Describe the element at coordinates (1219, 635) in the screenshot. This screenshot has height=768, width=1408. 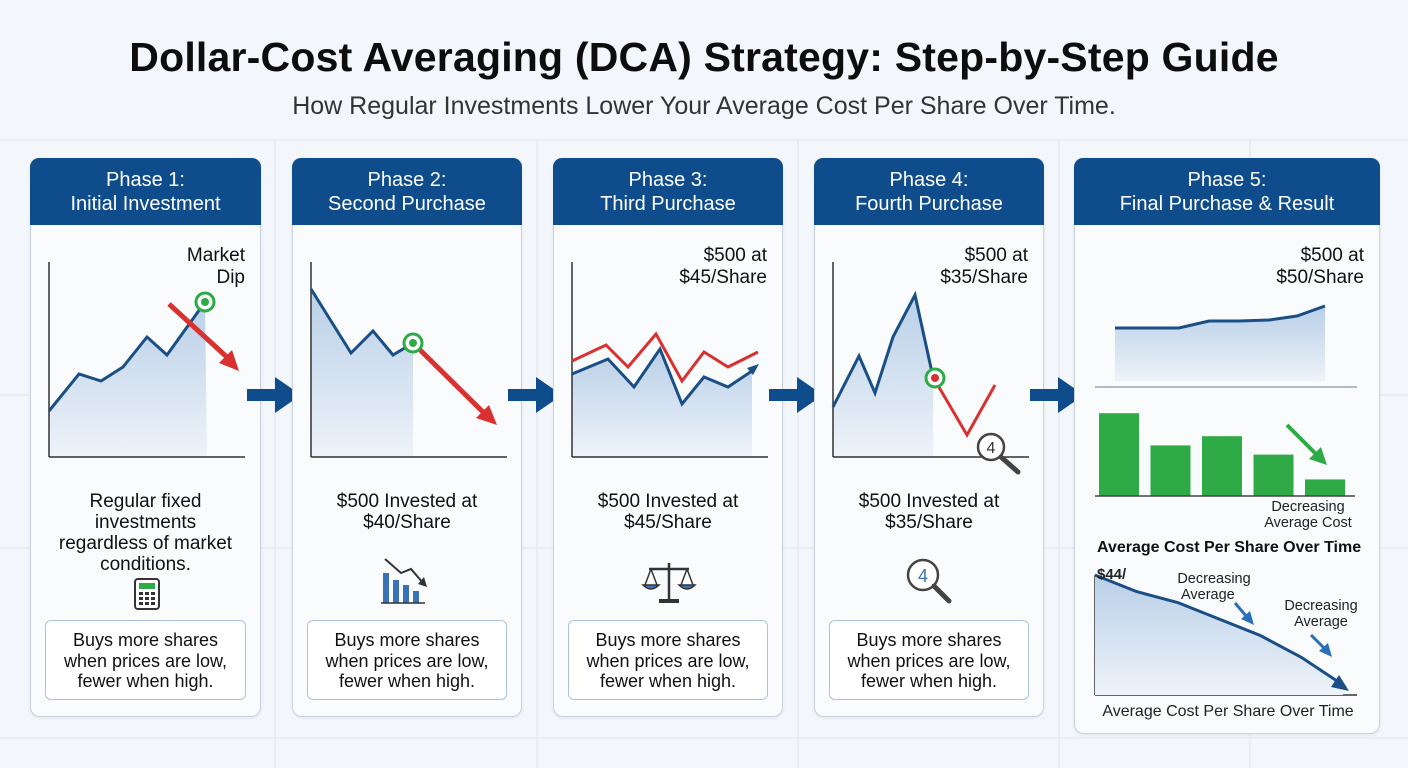
I see `avg-chart-area` at that location.